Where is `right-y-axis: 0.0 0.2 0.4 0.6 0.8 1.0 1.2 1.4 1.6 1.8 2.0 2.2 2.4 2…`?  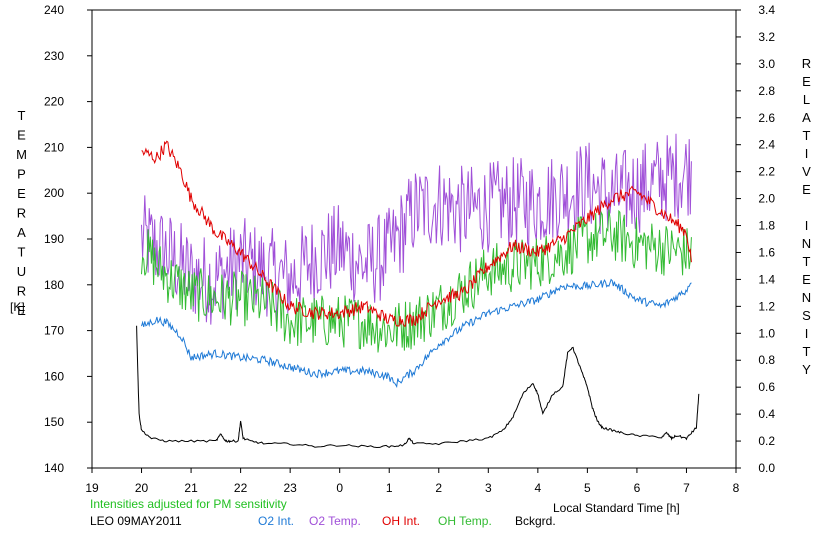 right-y-axis: 0.0 0.2 0.4 0.6 0.8 1.0 1.2 1.4 1.6 1.8 2.0 2.2 2.4 2… is located at coordinates (755, 239).